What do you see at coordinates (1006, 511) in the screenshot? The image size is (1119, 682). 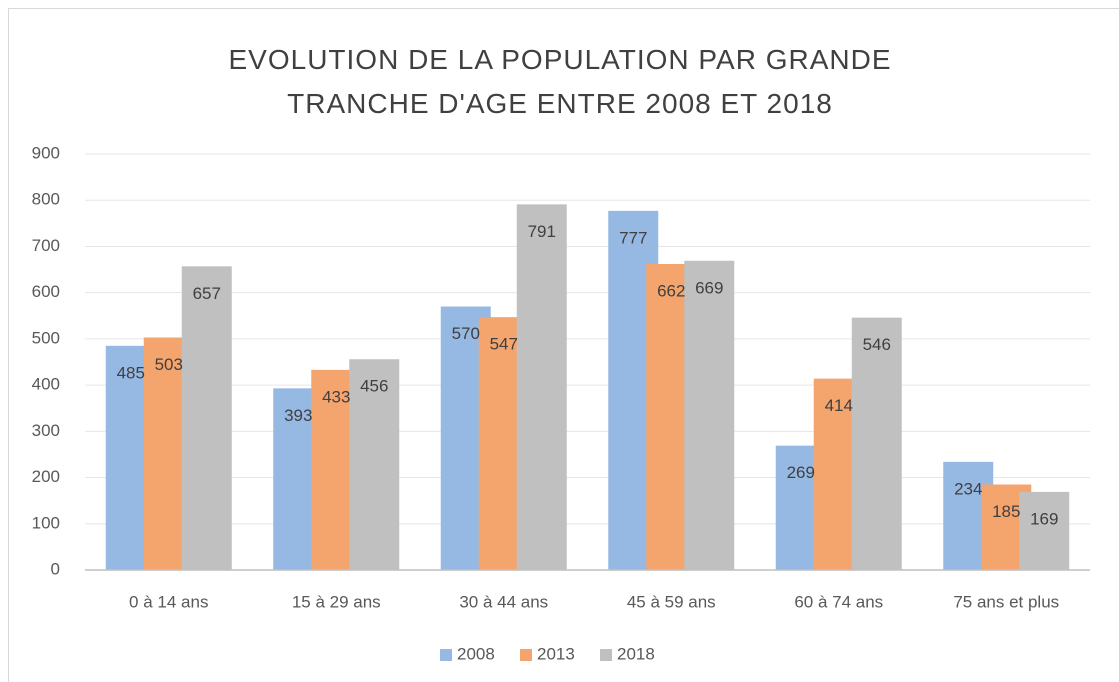 I see `data-label: 185` at bounding box center [1006, 511].